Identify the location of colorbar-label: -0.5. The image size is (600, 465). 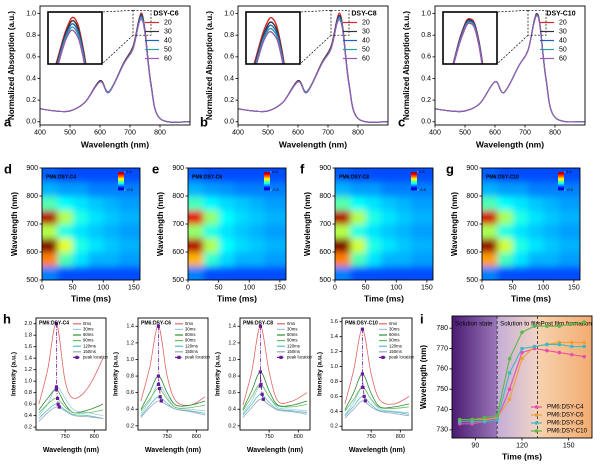
(570, 189).